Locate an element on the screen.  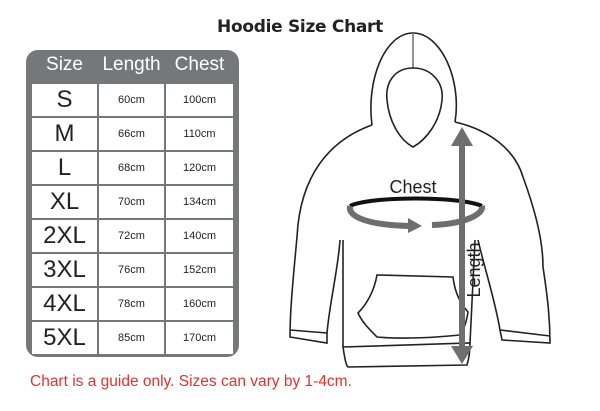
length-cell: 85cm is located at coordinates (131, 338).